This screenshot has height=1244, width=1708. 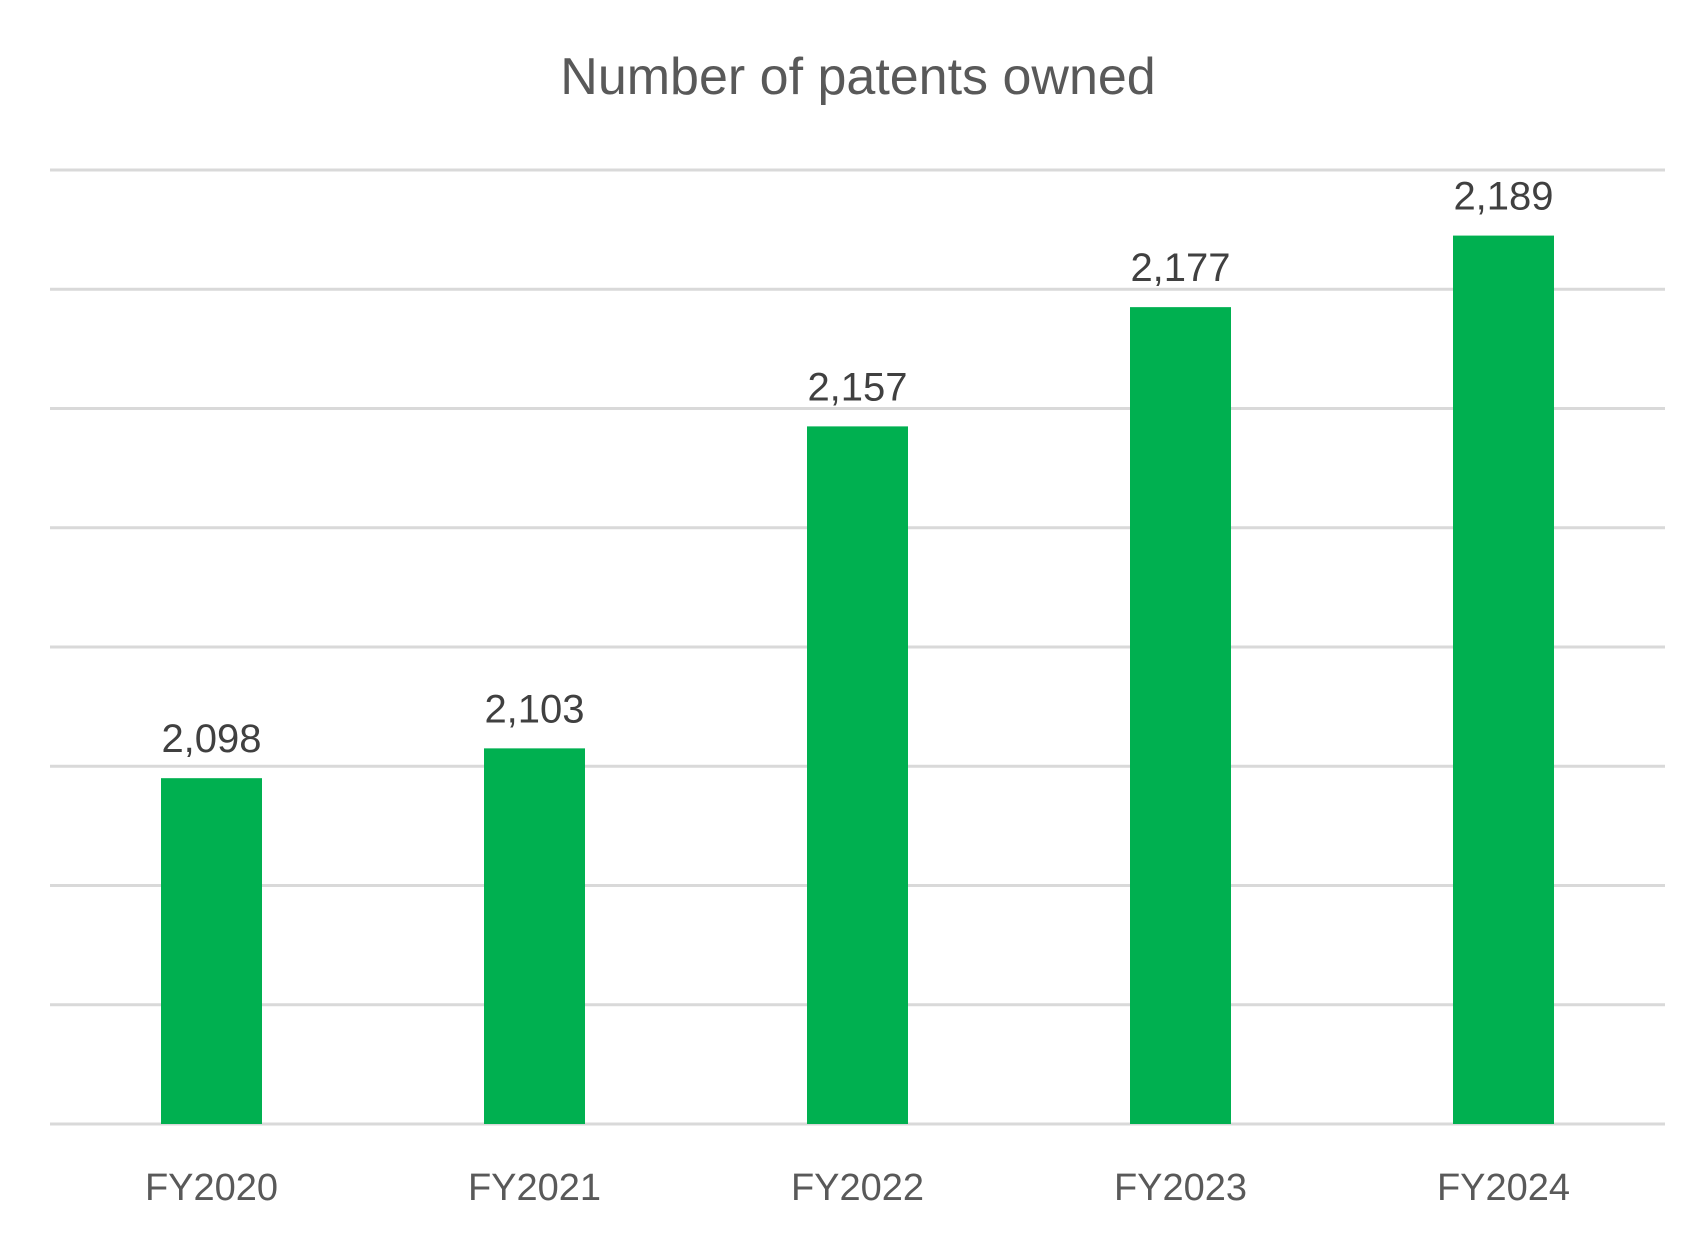 I want to click on x-tick-label: FY2021, so click(x=534, y=1188).